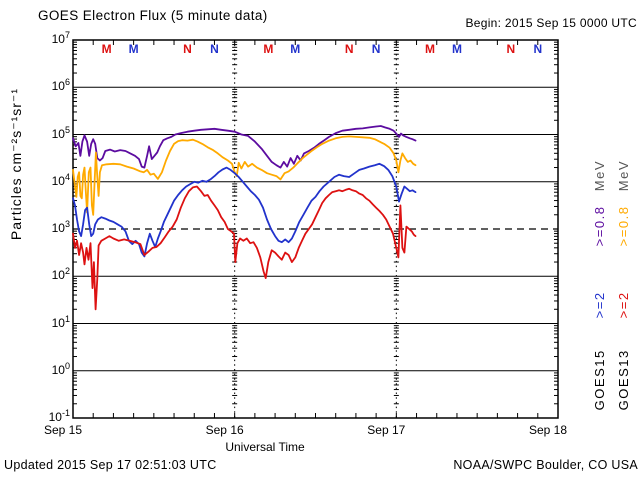  I want to click on legend-goes13-08mev-label: >=0.8, so click(623, 225).